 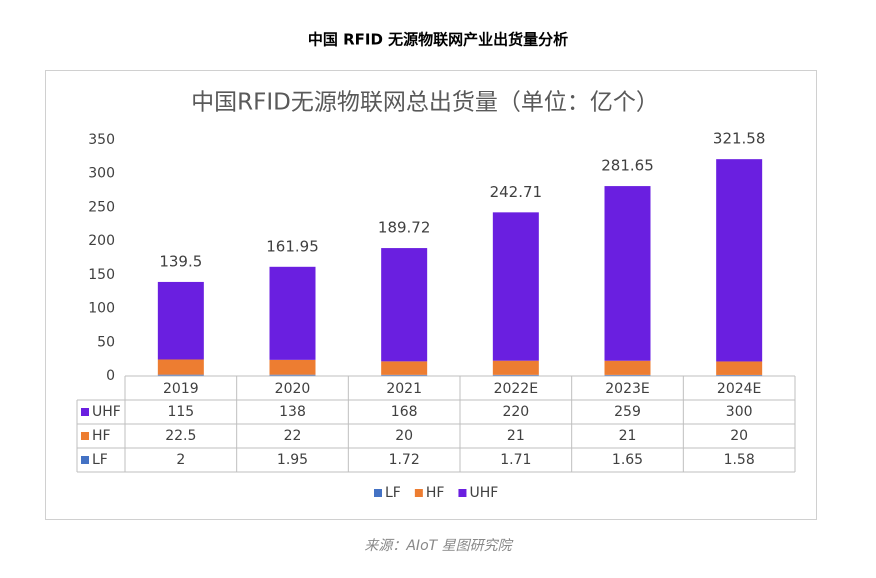 I want to click on y-tick-label: 250, so click(x=101, y=207).